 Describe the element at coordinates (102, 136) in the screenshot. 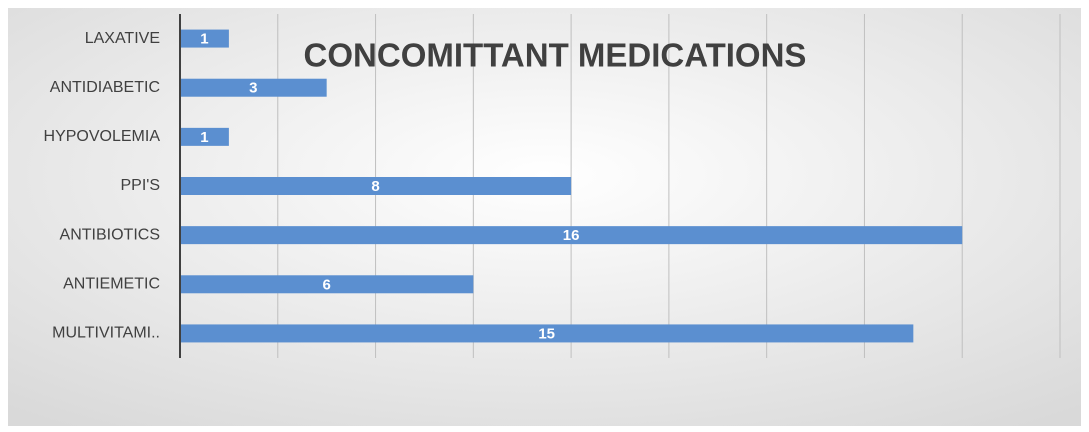

I see `y-tick-label: HYPOVOLEMIA` at that location.